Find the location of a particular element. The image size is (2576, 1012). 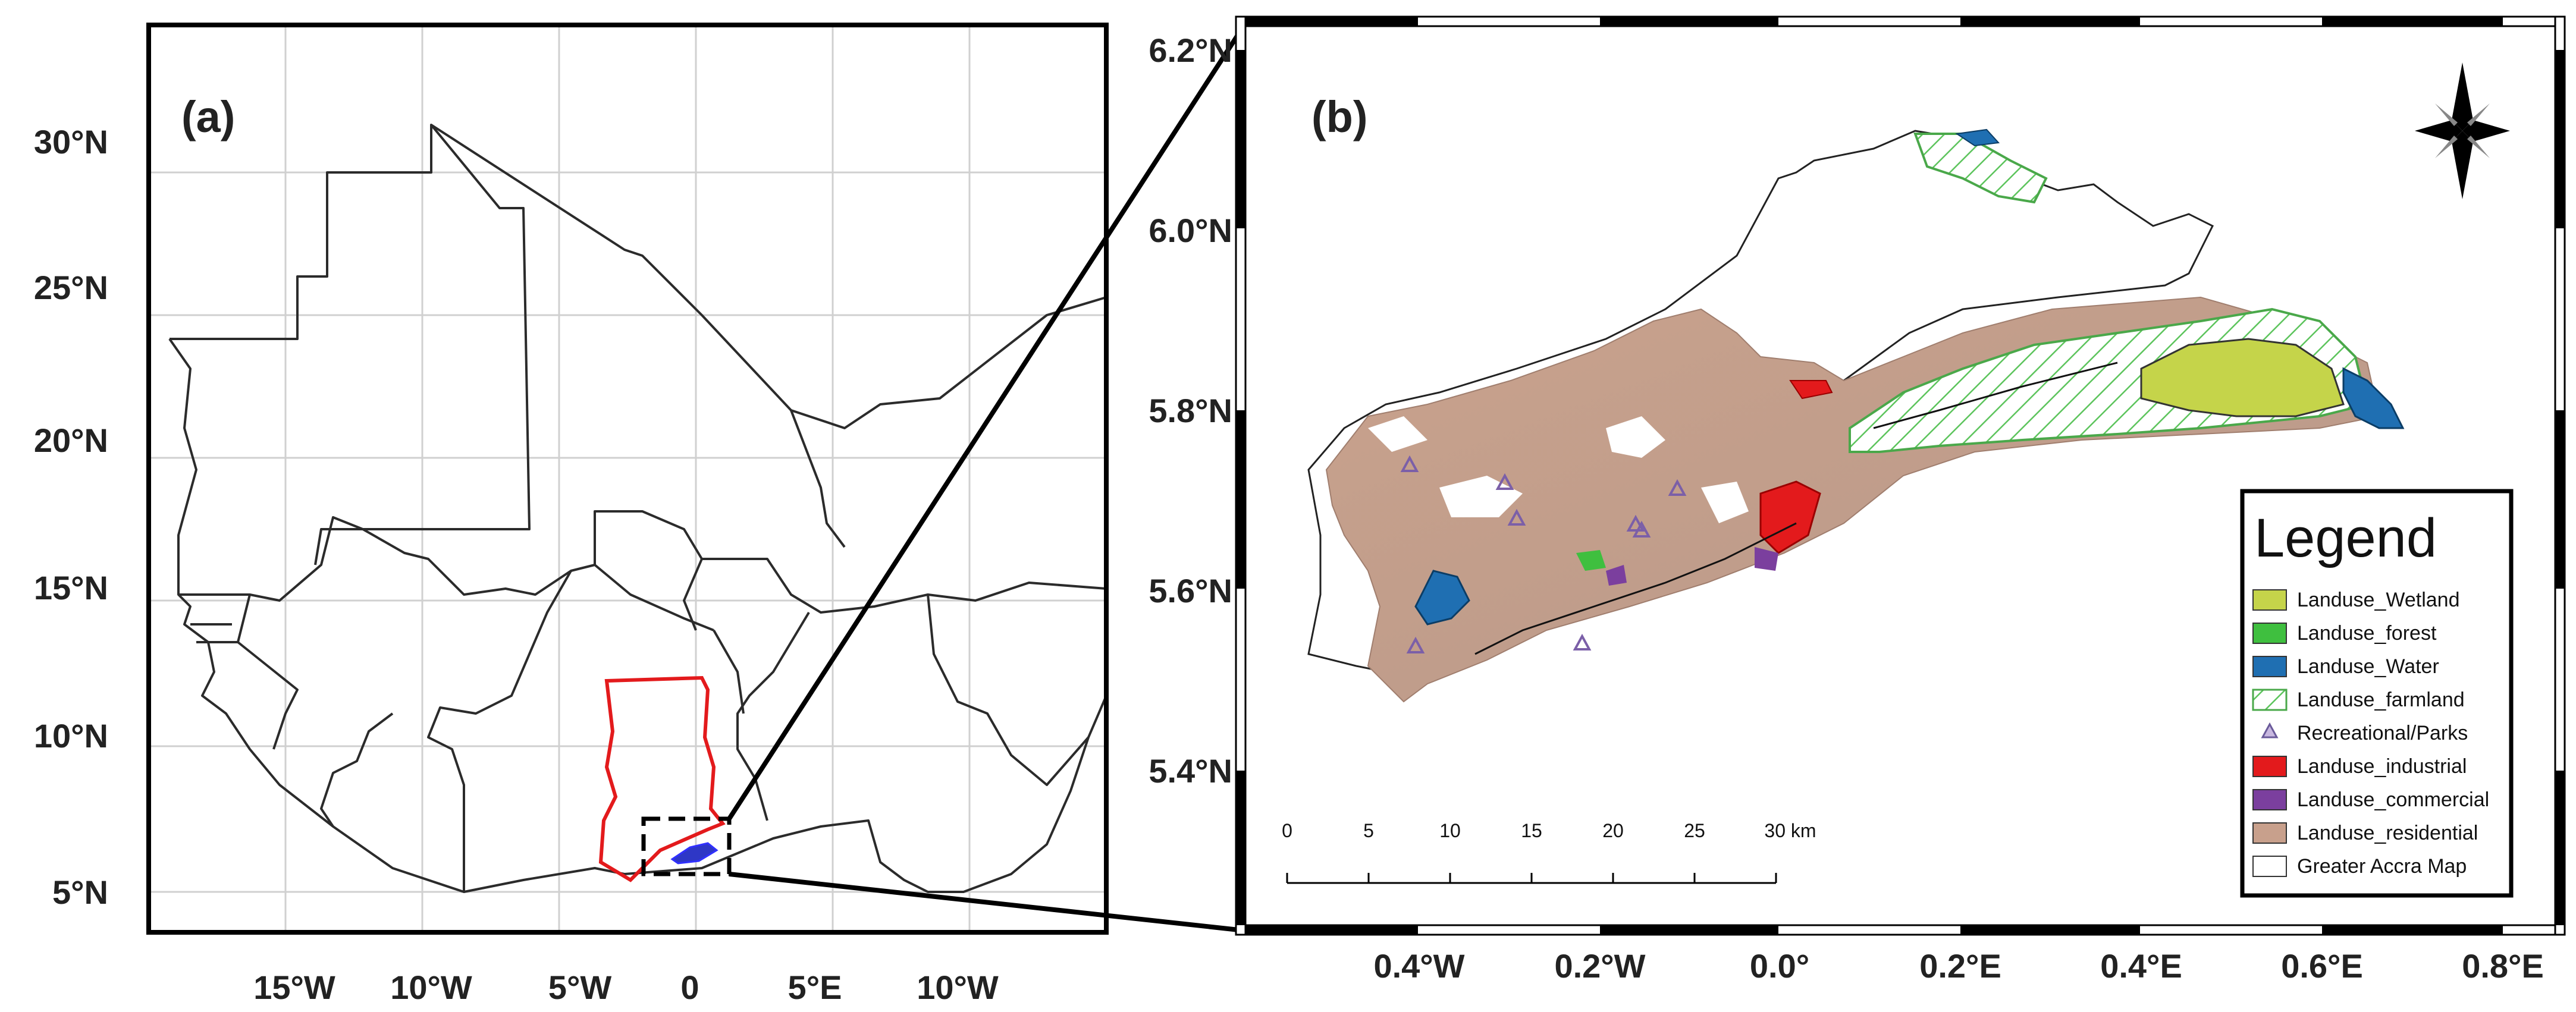

scale-tick-label: 30 km is located at coordinates (1790, 830).